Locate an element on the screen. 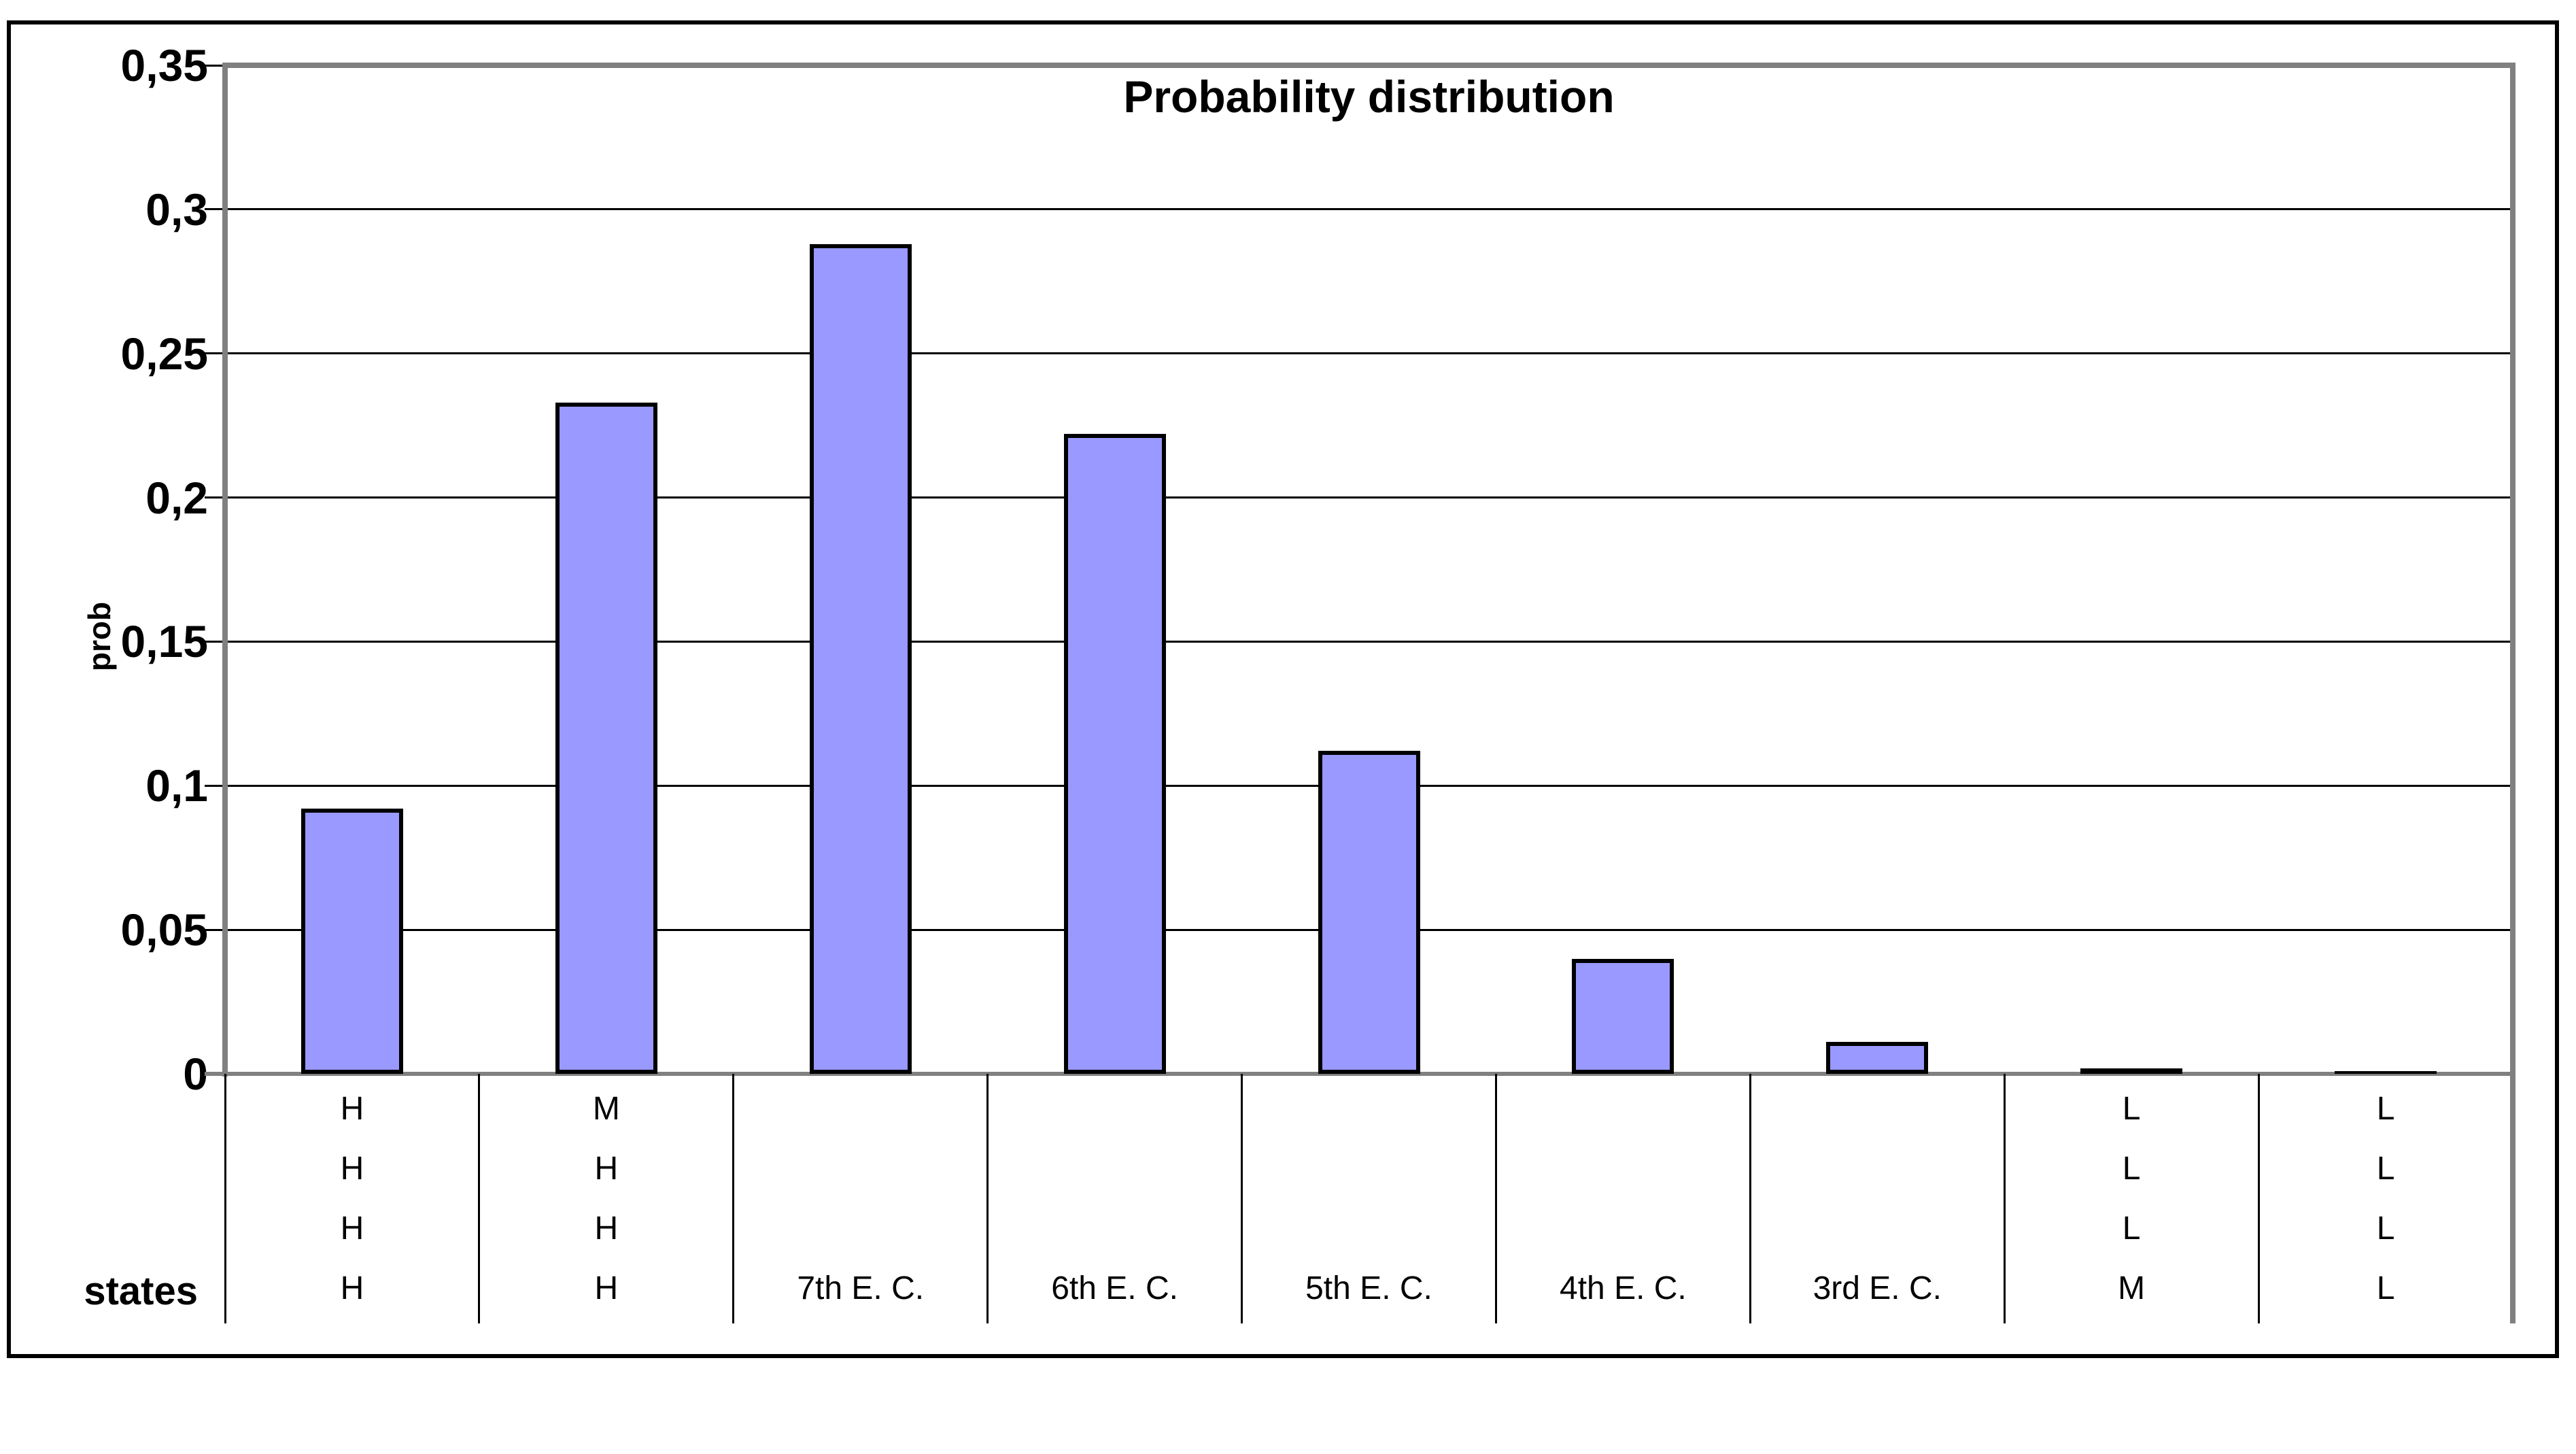  category-label: 5th E. C. is located at coordinates (1369, 1201).